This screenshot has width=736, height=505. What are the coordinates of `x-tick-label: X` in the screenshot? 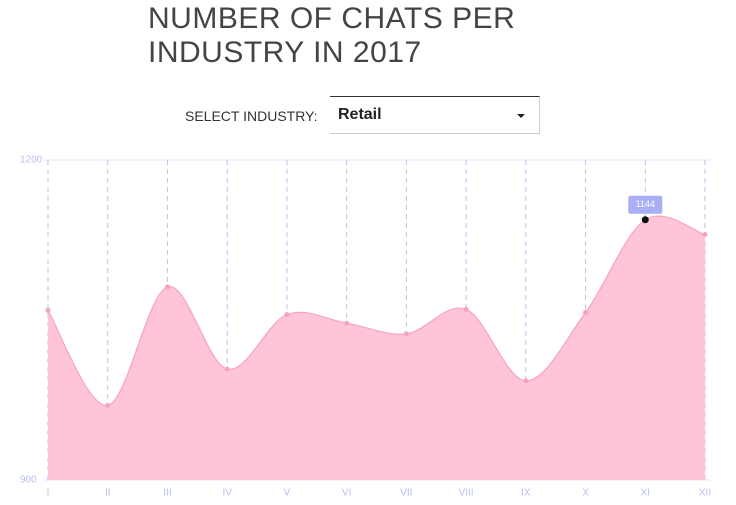 It's located at (585, 493).